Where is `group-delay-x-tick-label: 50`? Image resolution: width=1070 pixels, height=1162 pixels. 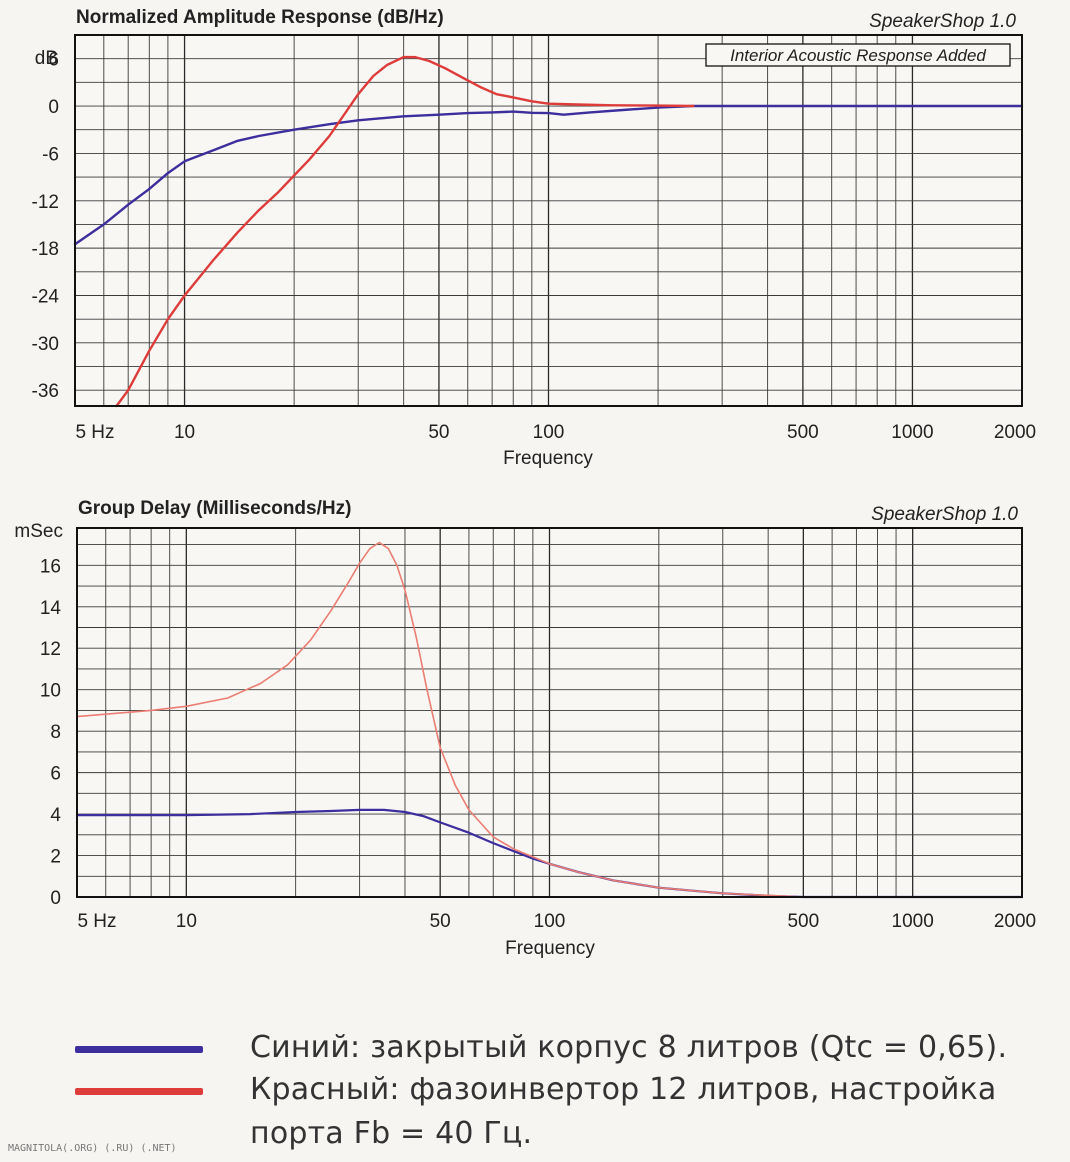
group-delay-x-tick-label: 50 is located at coordinates (440, 921).